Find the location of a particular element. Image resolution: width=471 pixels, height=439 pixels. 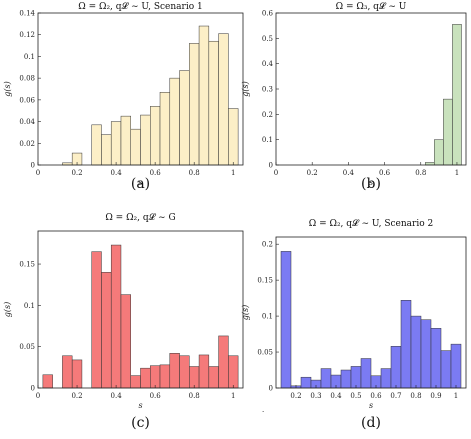

x-tick-label: 0.5 is located at coordinates (355, 396).